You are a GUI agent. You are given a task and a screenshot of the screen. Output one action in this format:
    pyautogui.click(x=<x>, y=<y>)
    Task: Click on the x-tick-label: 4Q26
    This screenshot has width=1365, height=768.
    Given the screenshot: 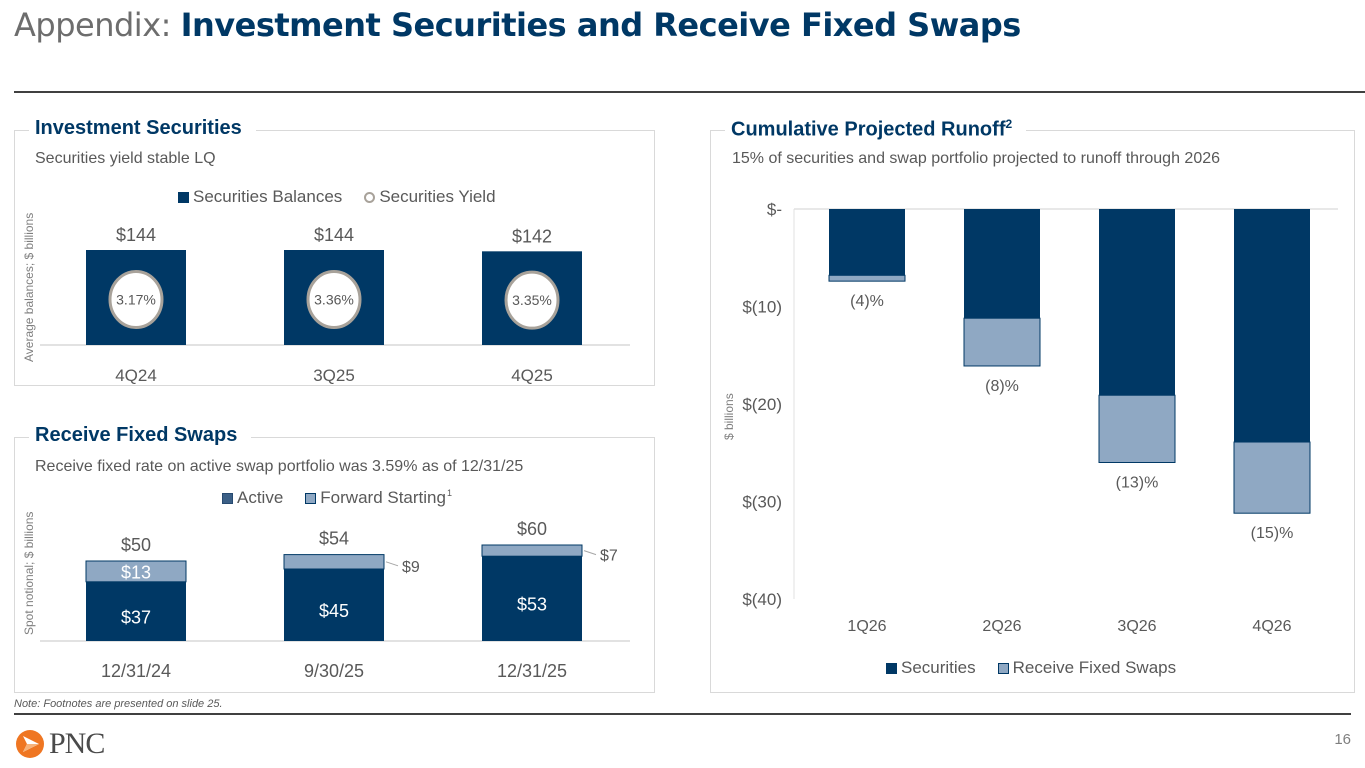 What is the action you would take?
    pyautogui.click(x=1271, y=626)
    